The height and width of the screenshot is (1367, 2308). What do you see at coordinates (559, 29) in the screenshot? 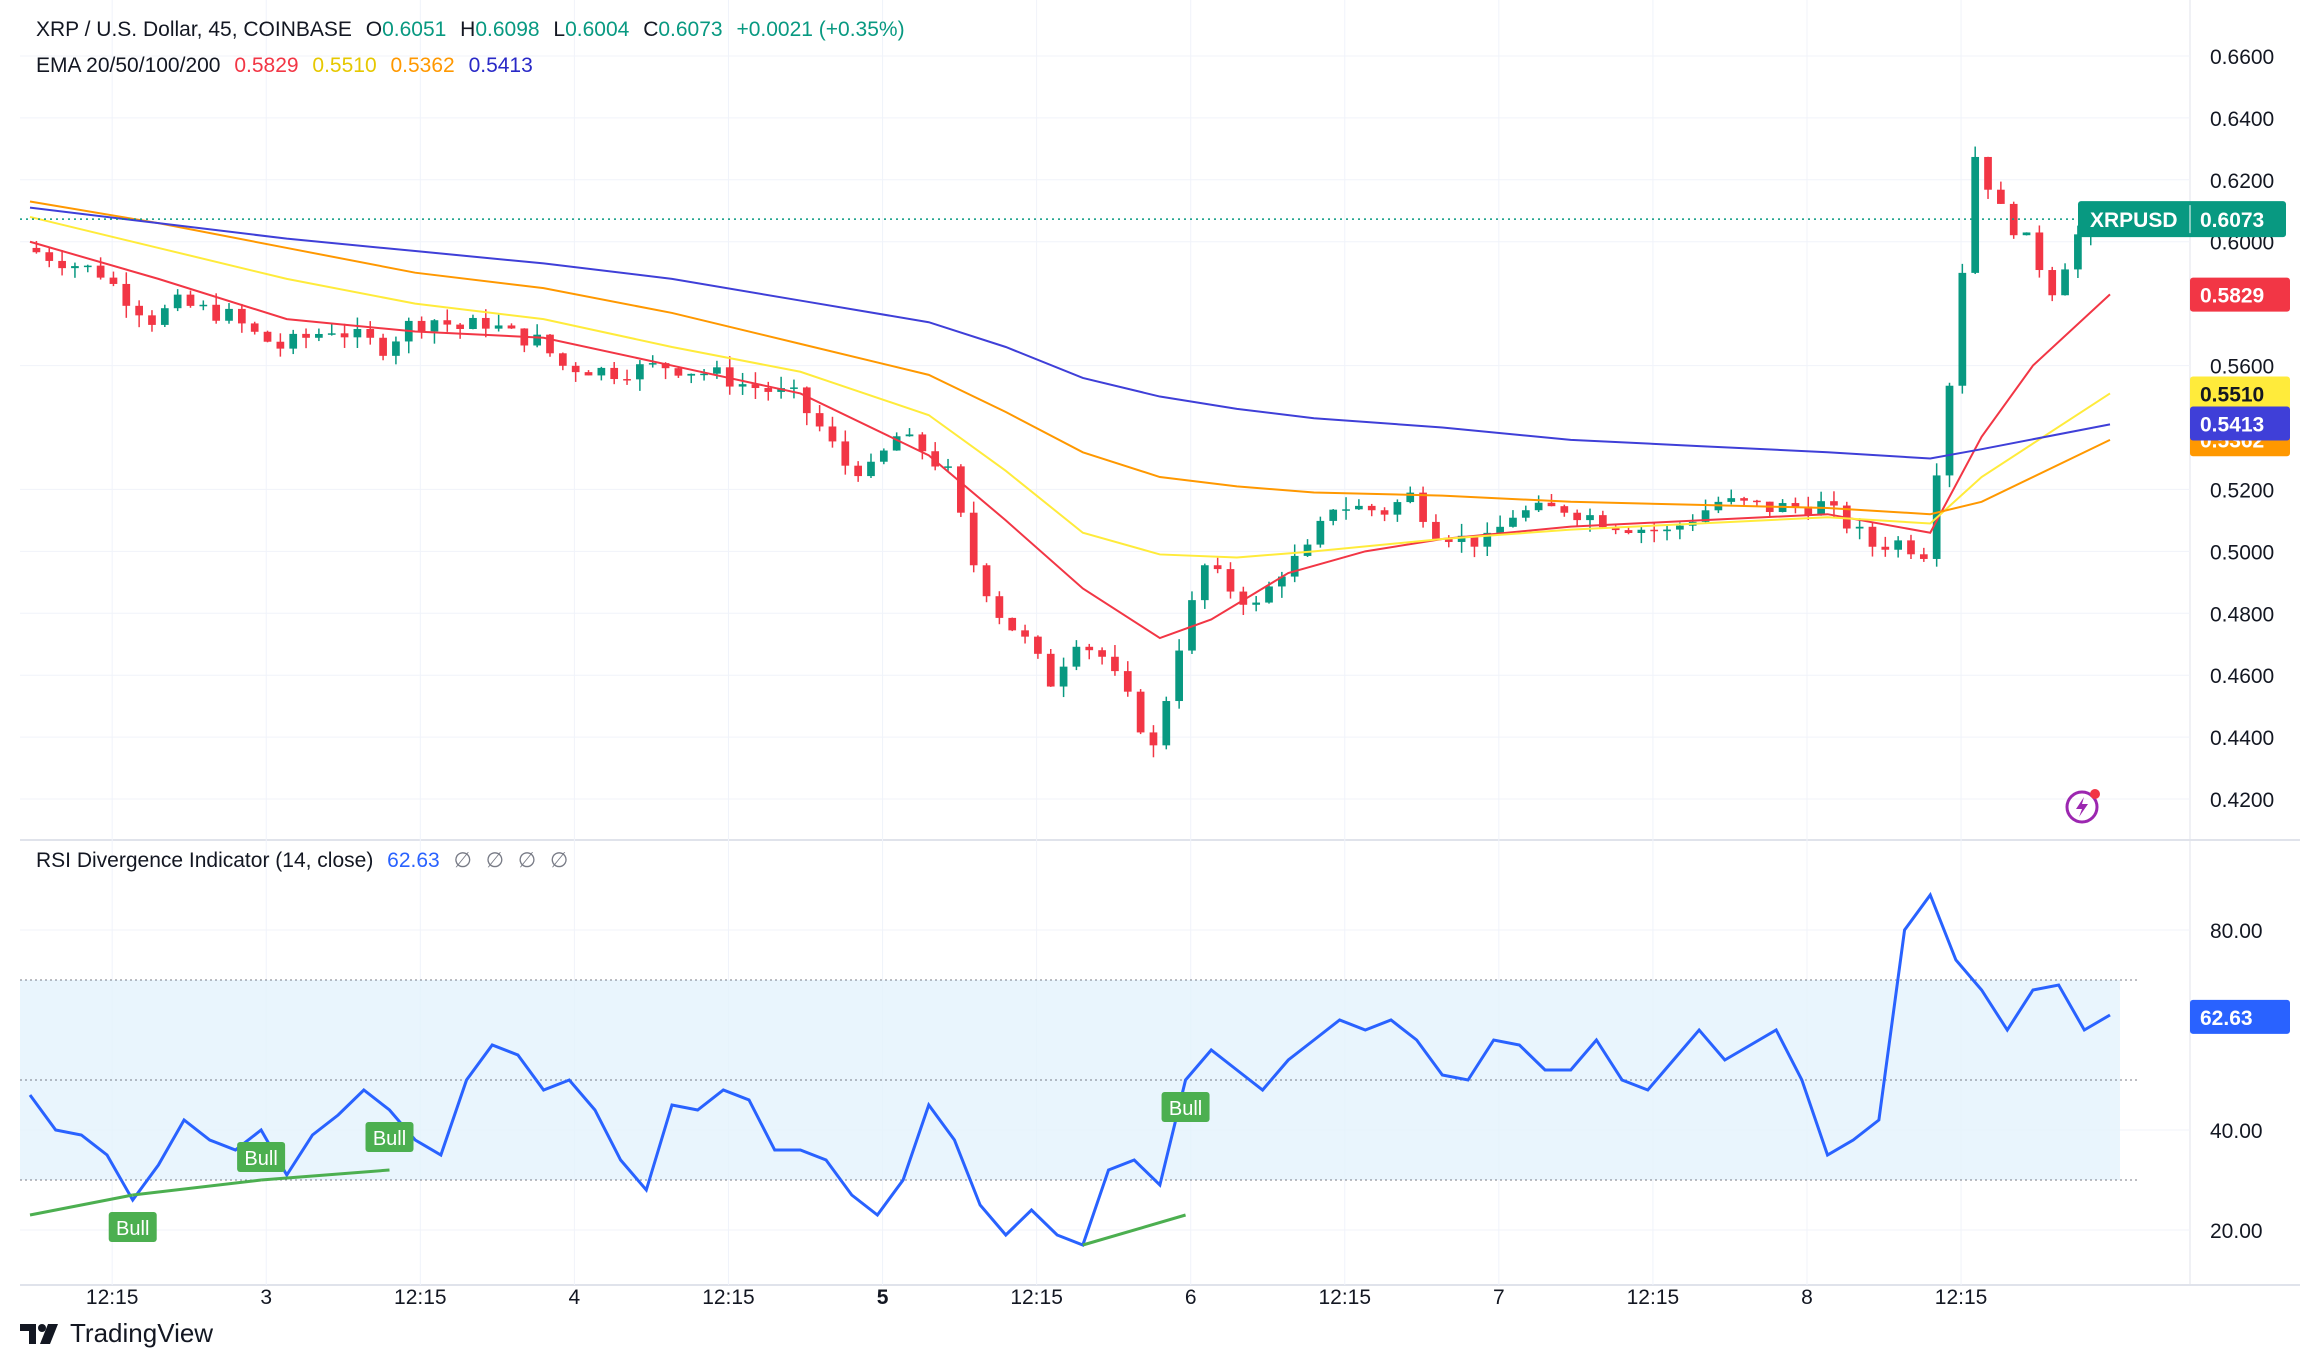
I see `low-label: L` at bounding box center [559, 29].